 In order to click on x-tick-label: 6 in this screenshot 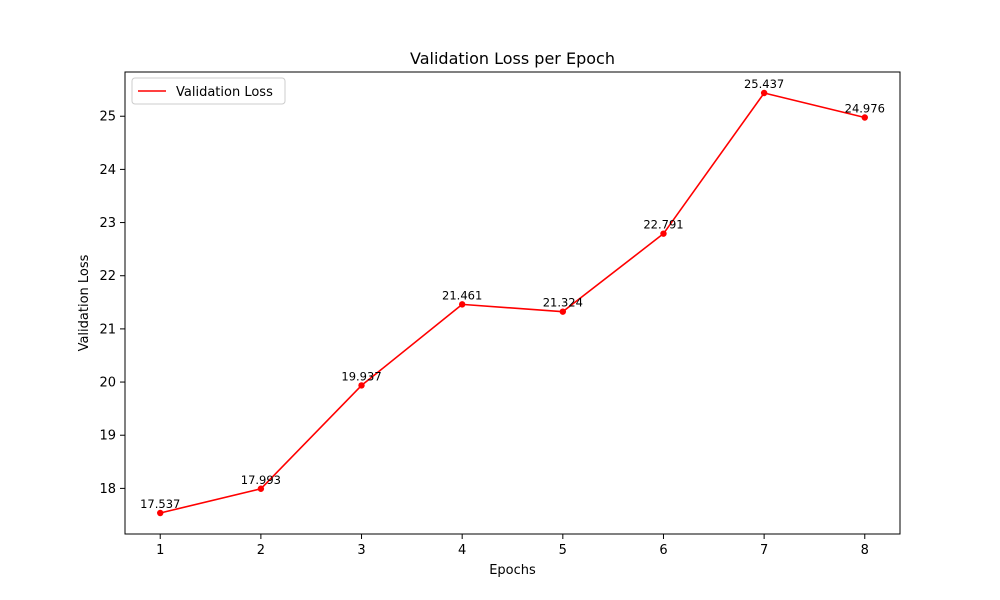, I will do `click(663, 550)`.